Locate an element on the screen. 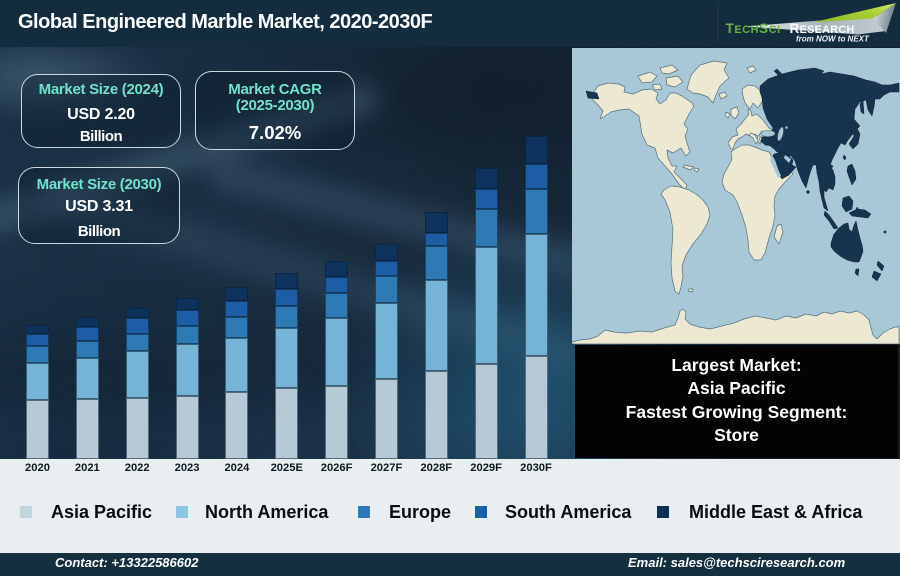 Image resolution: width=900 pixels, height=576 pixels. svg-text: RESEARCH is located at coordinates (822, 28).